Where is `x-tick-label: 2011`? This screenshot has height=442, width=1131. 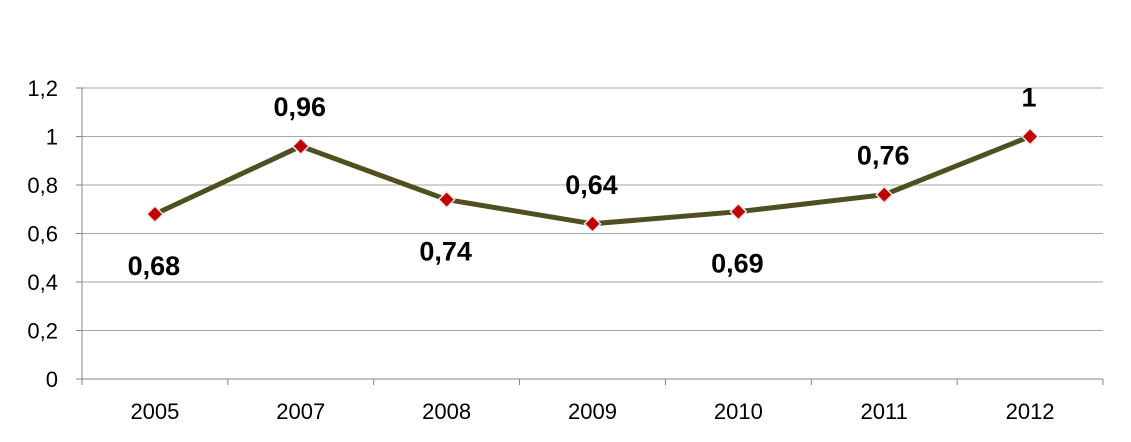 x-tick-label: 2011 is located at coordinates (884, 411).